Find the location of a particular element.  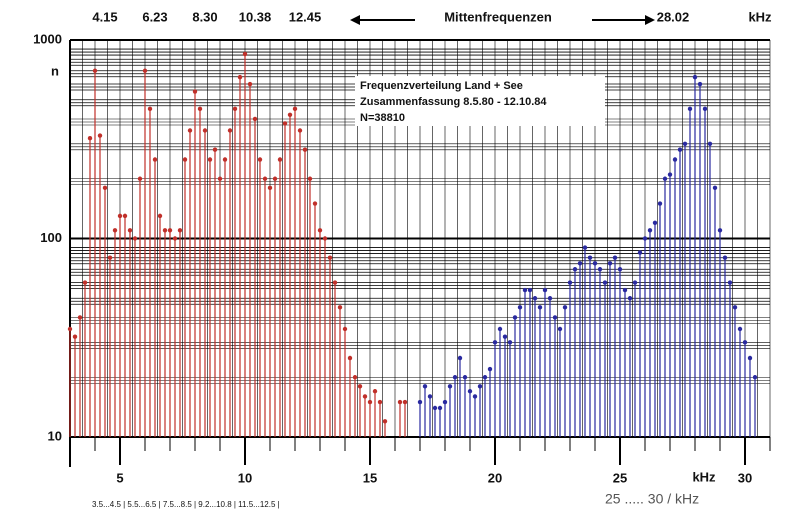

top-label: 6.23 is located at coordinates (154, 16).